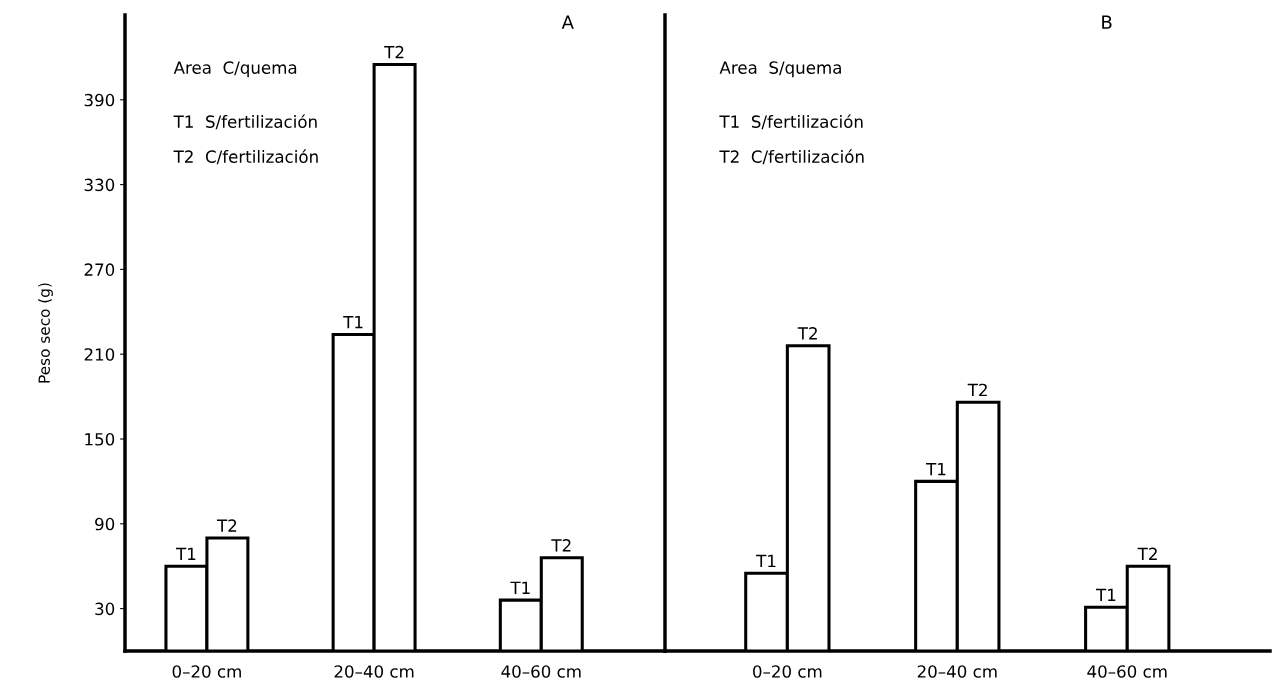 The height and width of the screenshot is (692, 1272). I want to click on y-tick-label: 30, so click(105, 609).